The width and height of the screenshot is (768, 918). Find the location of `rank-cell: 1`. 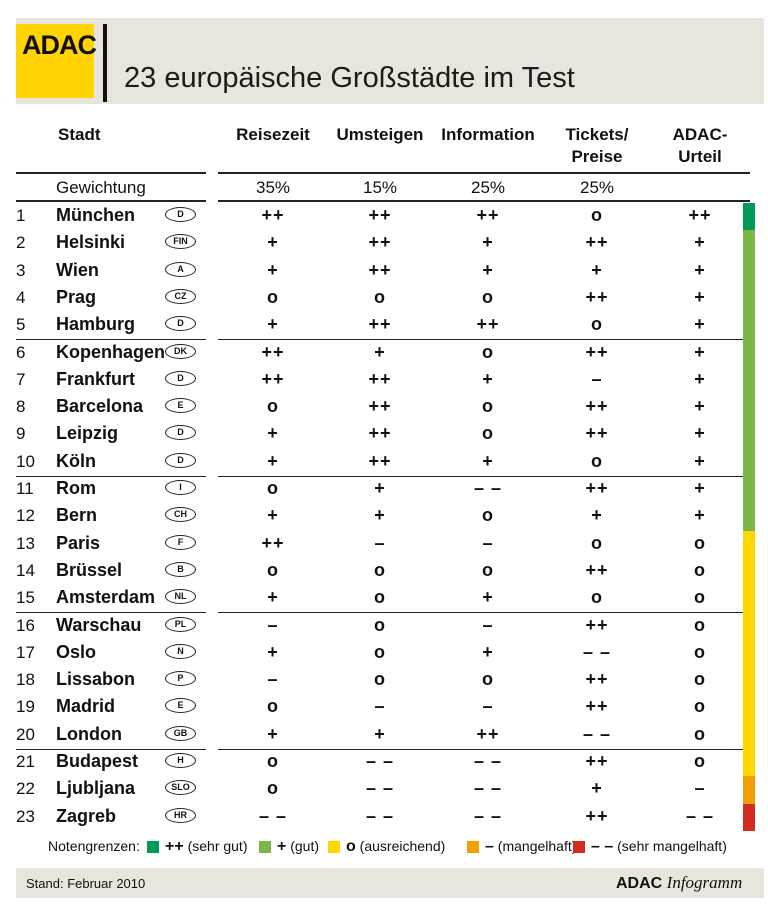

rank-cell: 1 is located at coordinates (21, 215).